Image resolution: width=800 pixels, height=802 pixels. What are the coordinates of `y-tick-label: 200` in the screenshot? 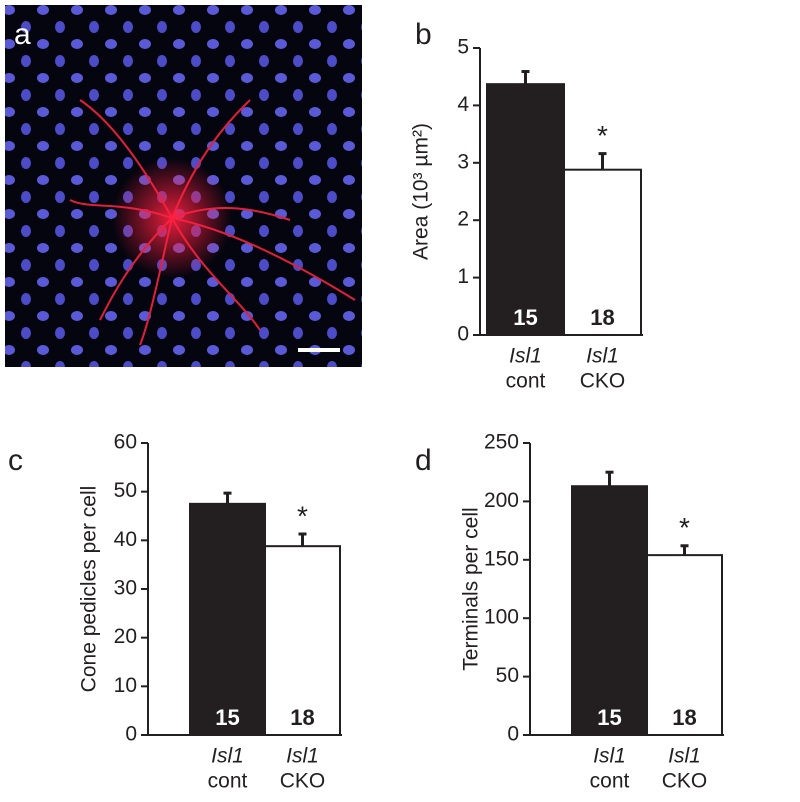 It's located at (501, 500).